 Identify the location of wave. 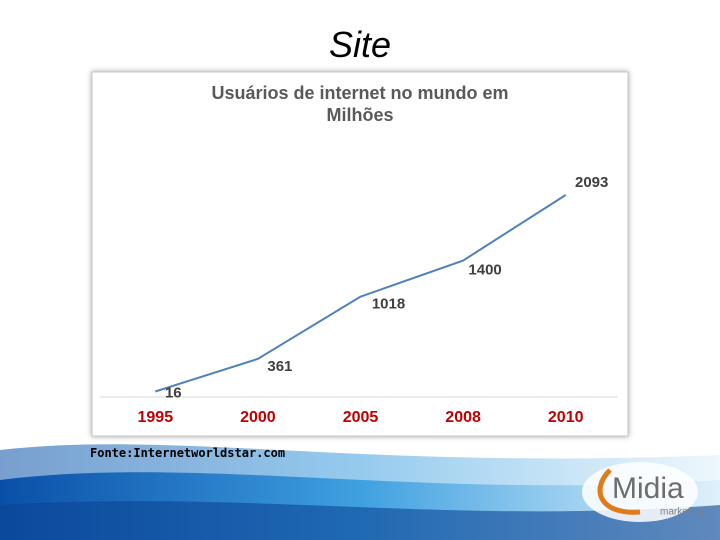
(360, 520).